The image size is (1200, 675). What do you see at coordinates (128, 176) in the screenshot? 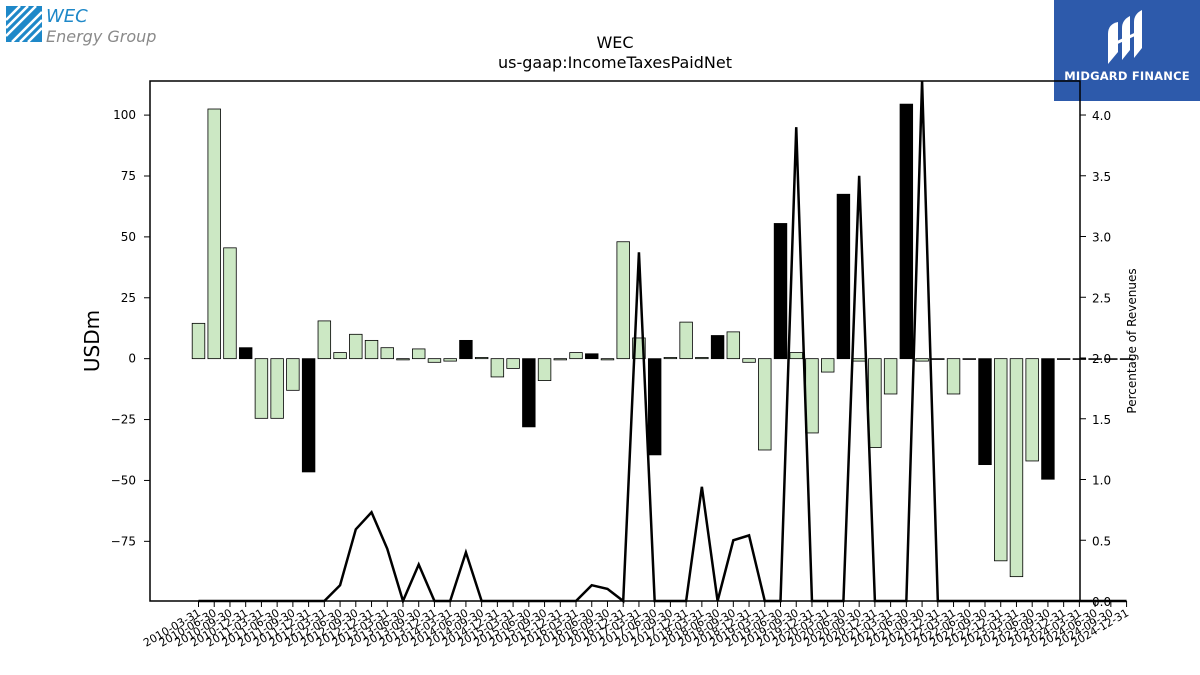
I see `y-tick-label: 75` at bounding box center [128, 176].